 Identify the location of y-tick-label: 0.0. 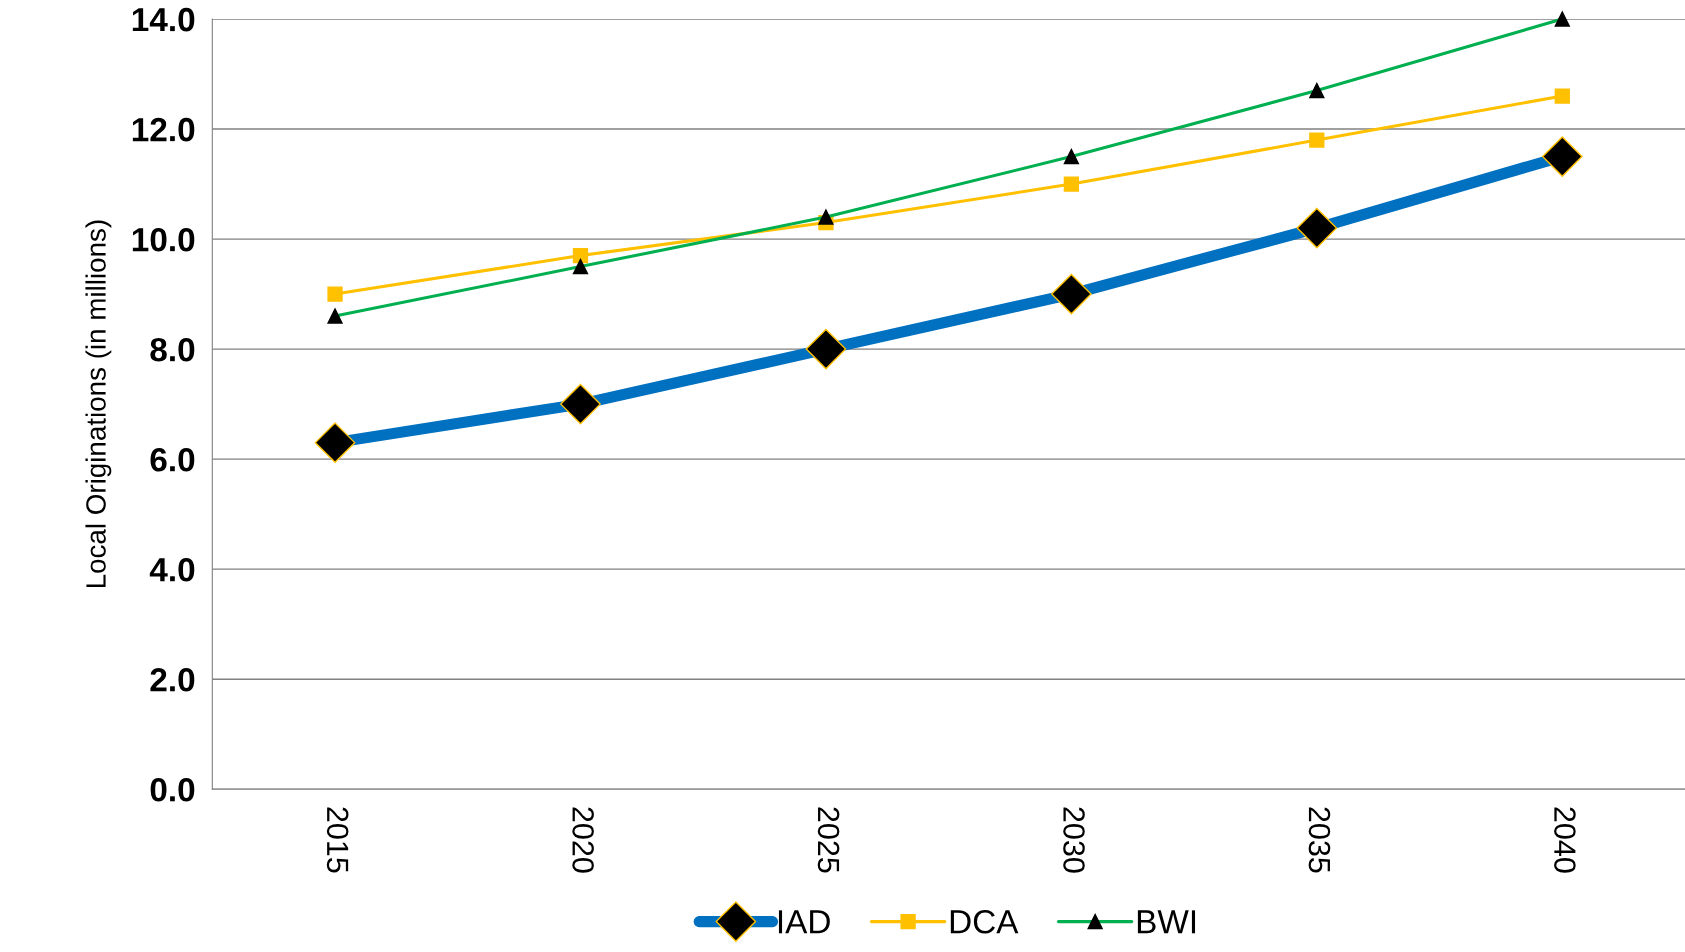
(172, 790).